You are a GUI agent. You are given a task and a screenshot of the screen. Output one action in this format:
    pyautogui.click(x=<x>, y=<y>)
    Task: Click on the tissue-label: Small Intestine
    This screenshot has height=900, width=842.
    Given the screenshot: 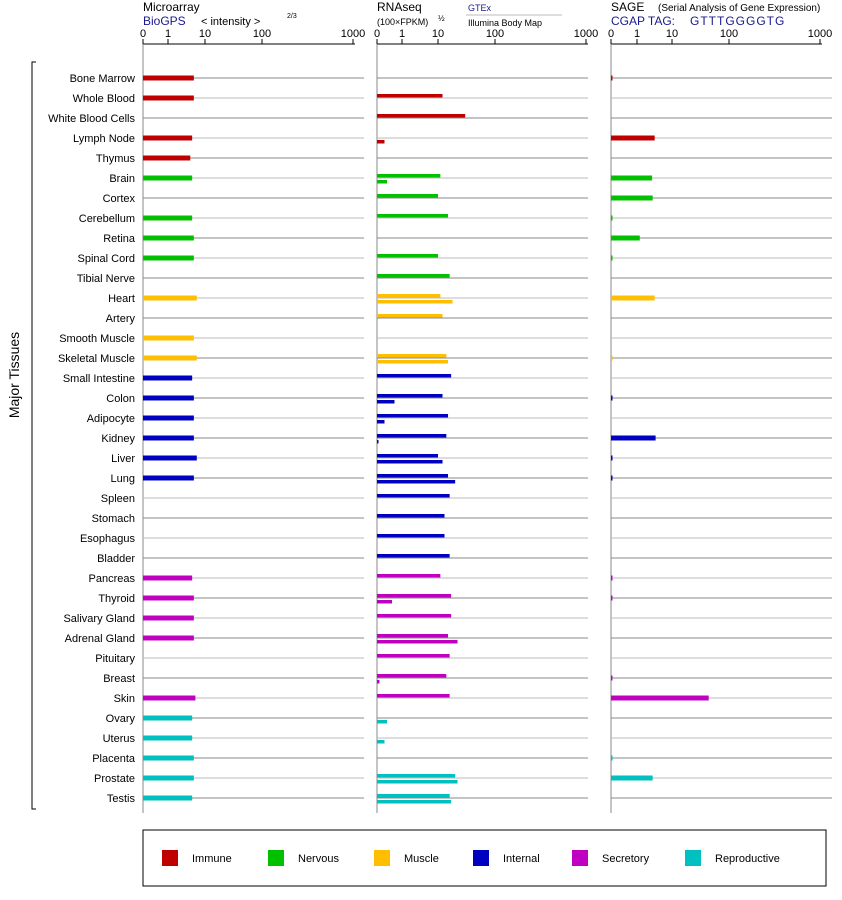 What is the action you would take?
    pyautogui.click(x=99, y=379)
    